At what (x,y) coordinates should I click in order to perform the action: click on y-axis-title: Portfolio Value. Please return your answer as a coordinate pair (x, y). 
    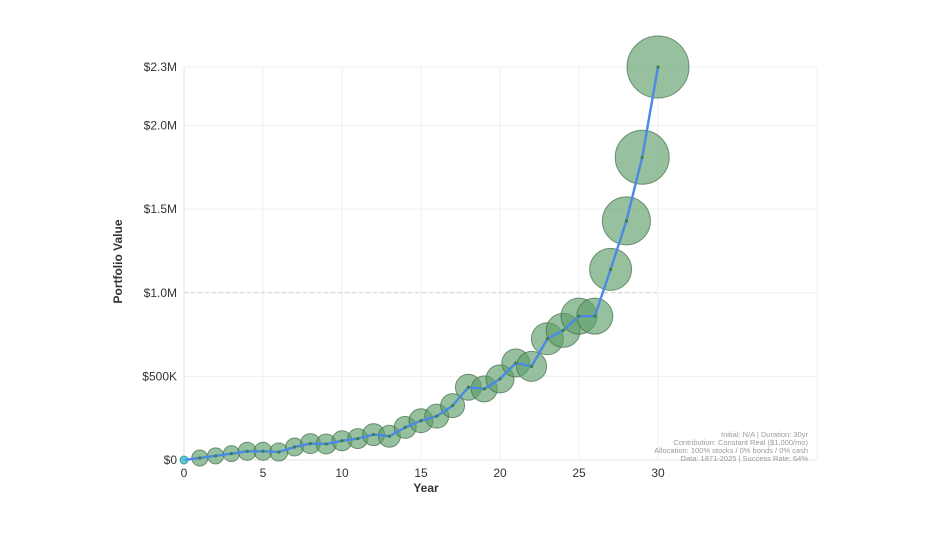
    Looking at the image, I should click on (118, 261).